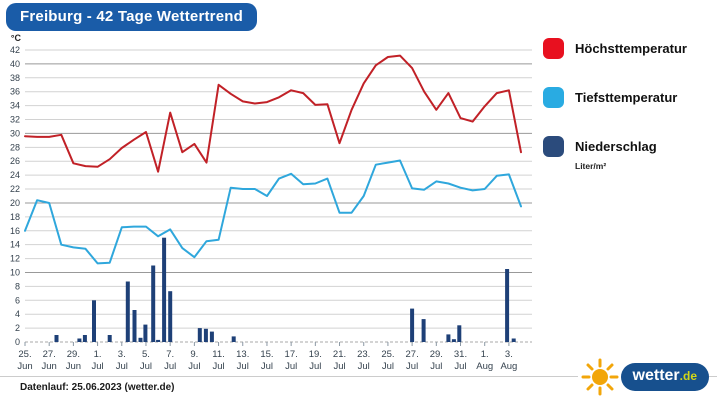 The height and width of the screenshot is (403, 717). Describe the element at coordinates (15, 231) in the screenshot. I see `y-axis-label: 16` at that location.